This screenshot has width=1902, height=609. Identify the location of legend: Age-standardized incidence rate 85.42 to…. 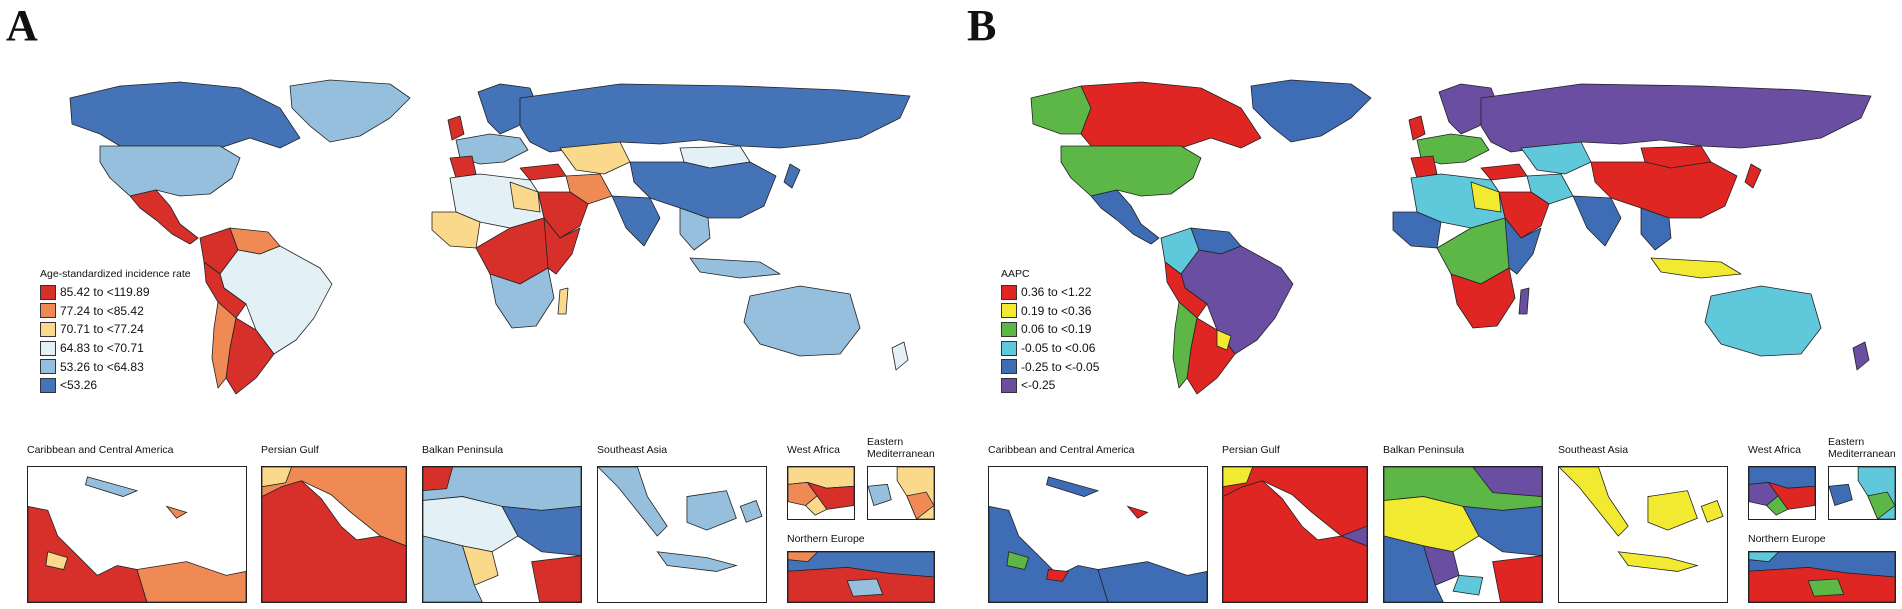
(115, 331).